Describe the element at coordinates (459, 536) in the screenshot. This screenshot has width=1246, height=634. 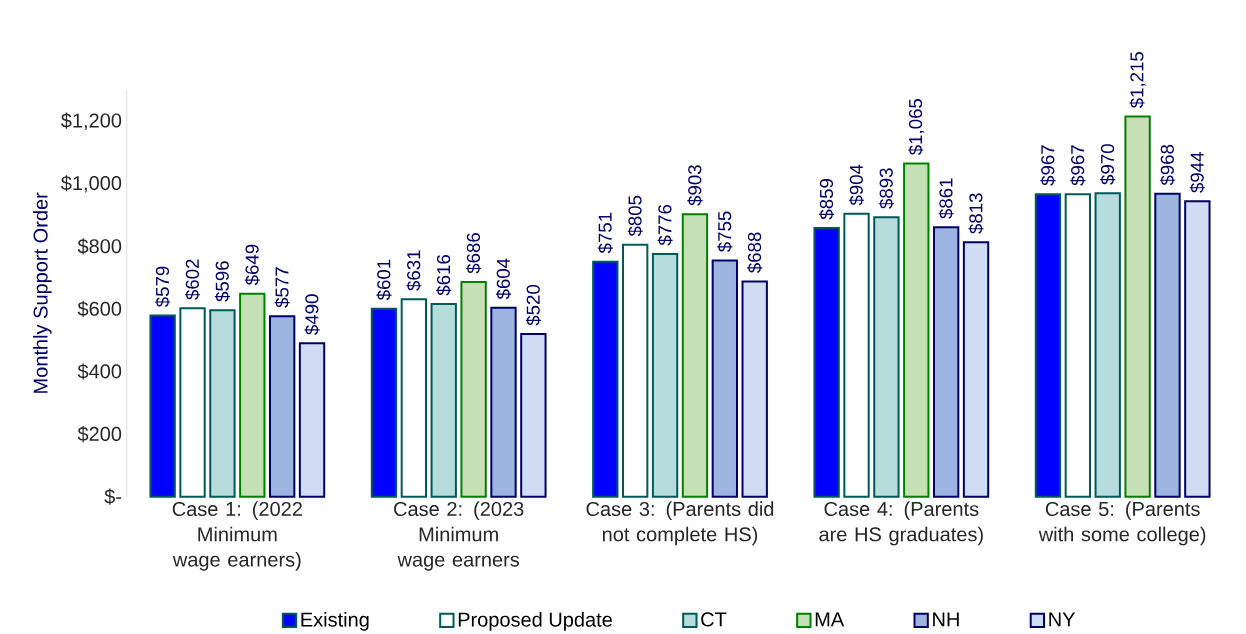
I see `x-tick-label: Case 2: (2023 Minimum wage earners` at that location.